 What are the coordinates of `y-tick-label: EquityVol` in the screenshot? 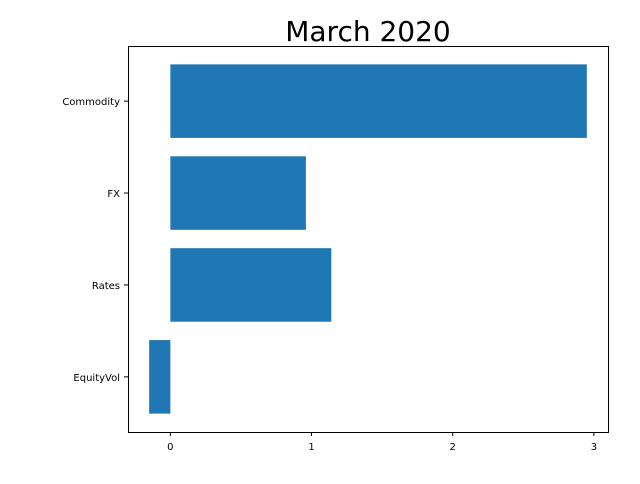 It's located at (96, 378).